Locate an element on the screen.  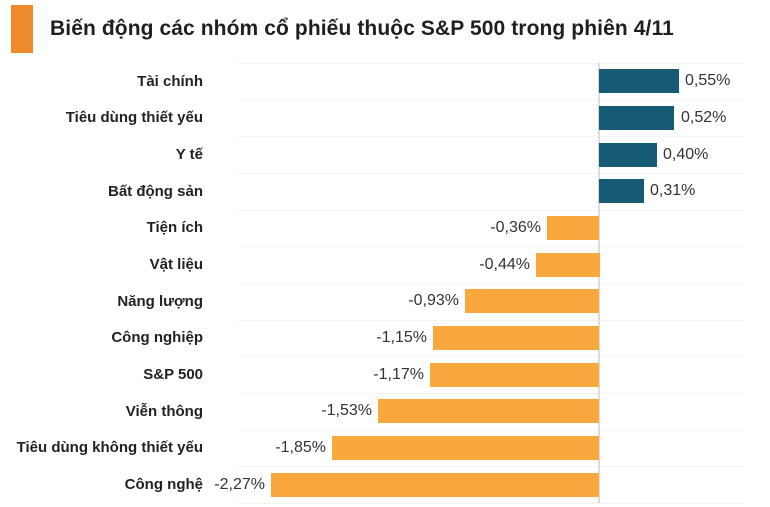
value-label: -0,36% is located at coordinates (515, 227).